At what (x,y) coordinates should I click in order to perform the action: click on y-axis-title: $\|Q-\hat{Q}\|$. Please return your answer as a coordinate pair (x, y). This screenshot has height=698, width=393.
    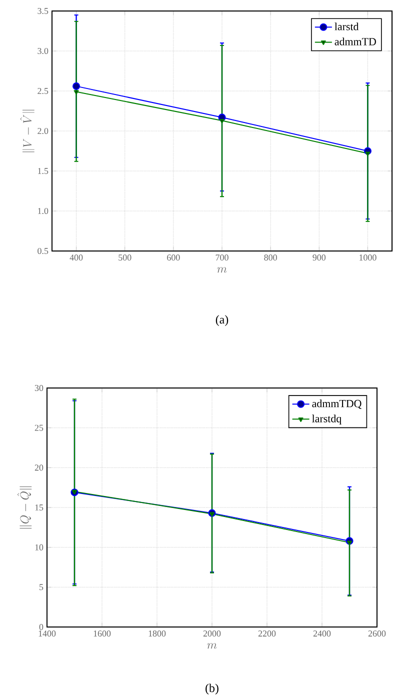
    Looking at the image, I should click on (24, 507).